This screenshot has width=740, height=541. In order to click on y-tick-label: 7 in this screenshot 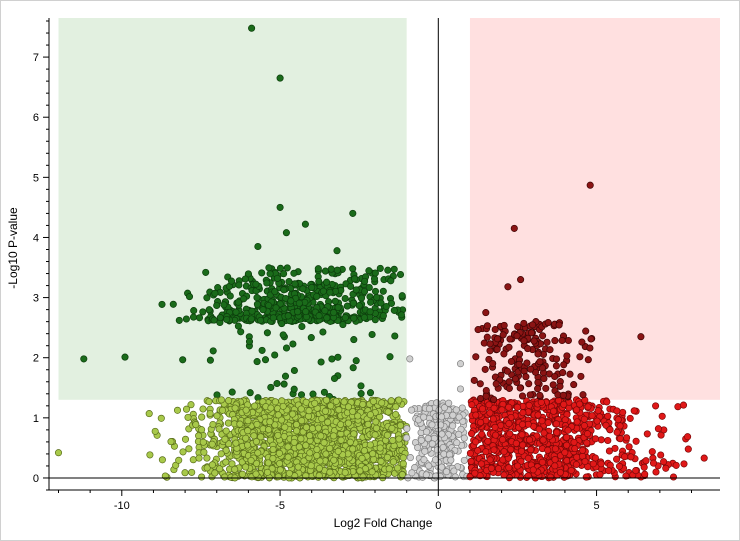, I will do `click(36, 58)`.